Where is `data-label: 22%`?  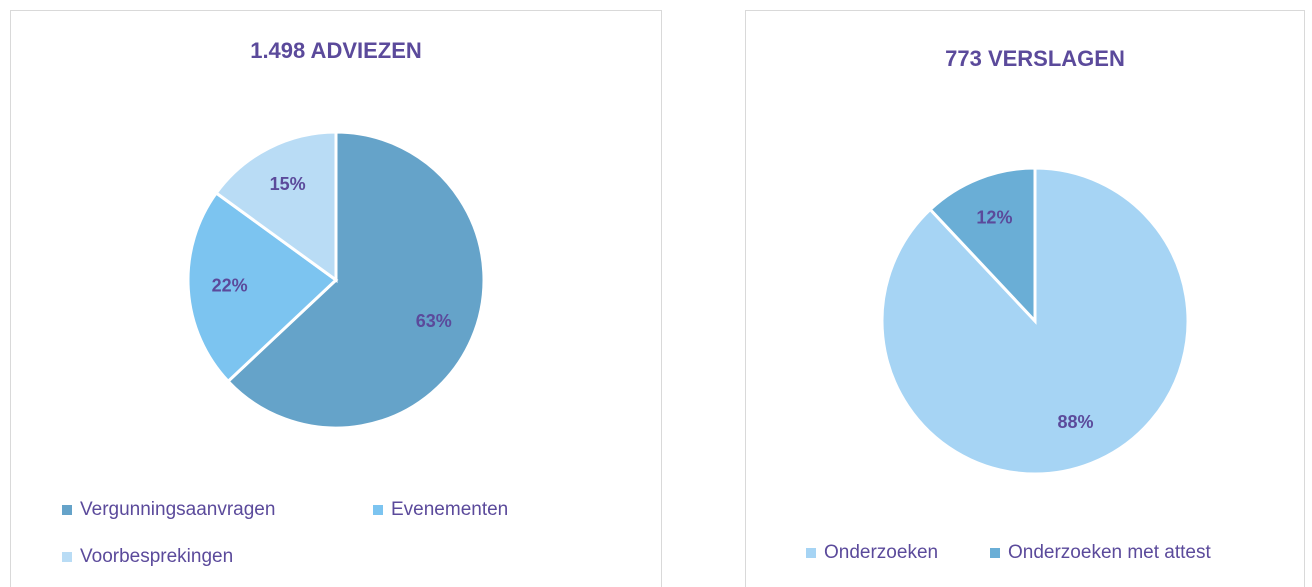 data-label: 22% is located at coordinates (230, 285).